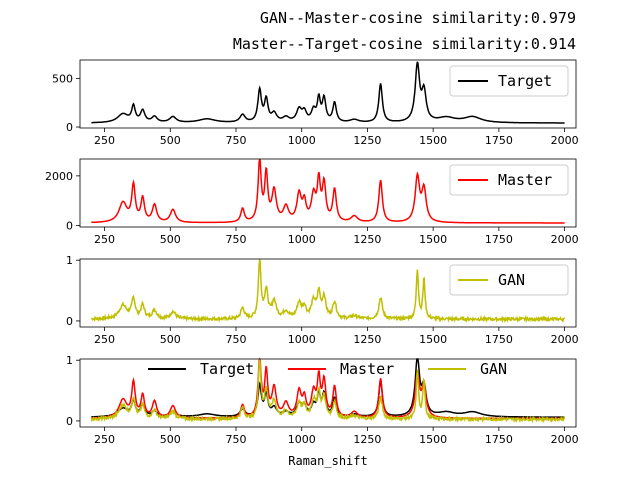  I want to click on figure-title-line-2: Master--Target-cosine similarity:0.914, so click(404, 44).